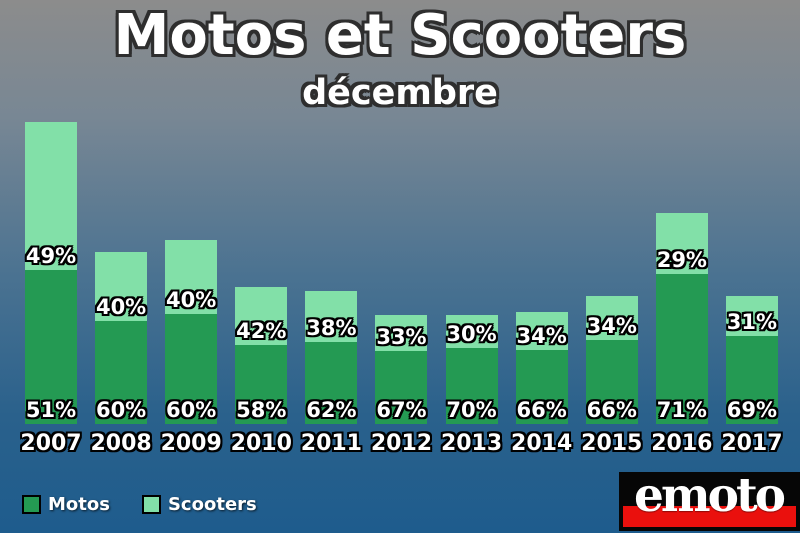 This screenshot has height=533, width=800. Describe the element at coordinates (752, 322) in the screenshot. I see `scooters-value-label: 31%` at that location.